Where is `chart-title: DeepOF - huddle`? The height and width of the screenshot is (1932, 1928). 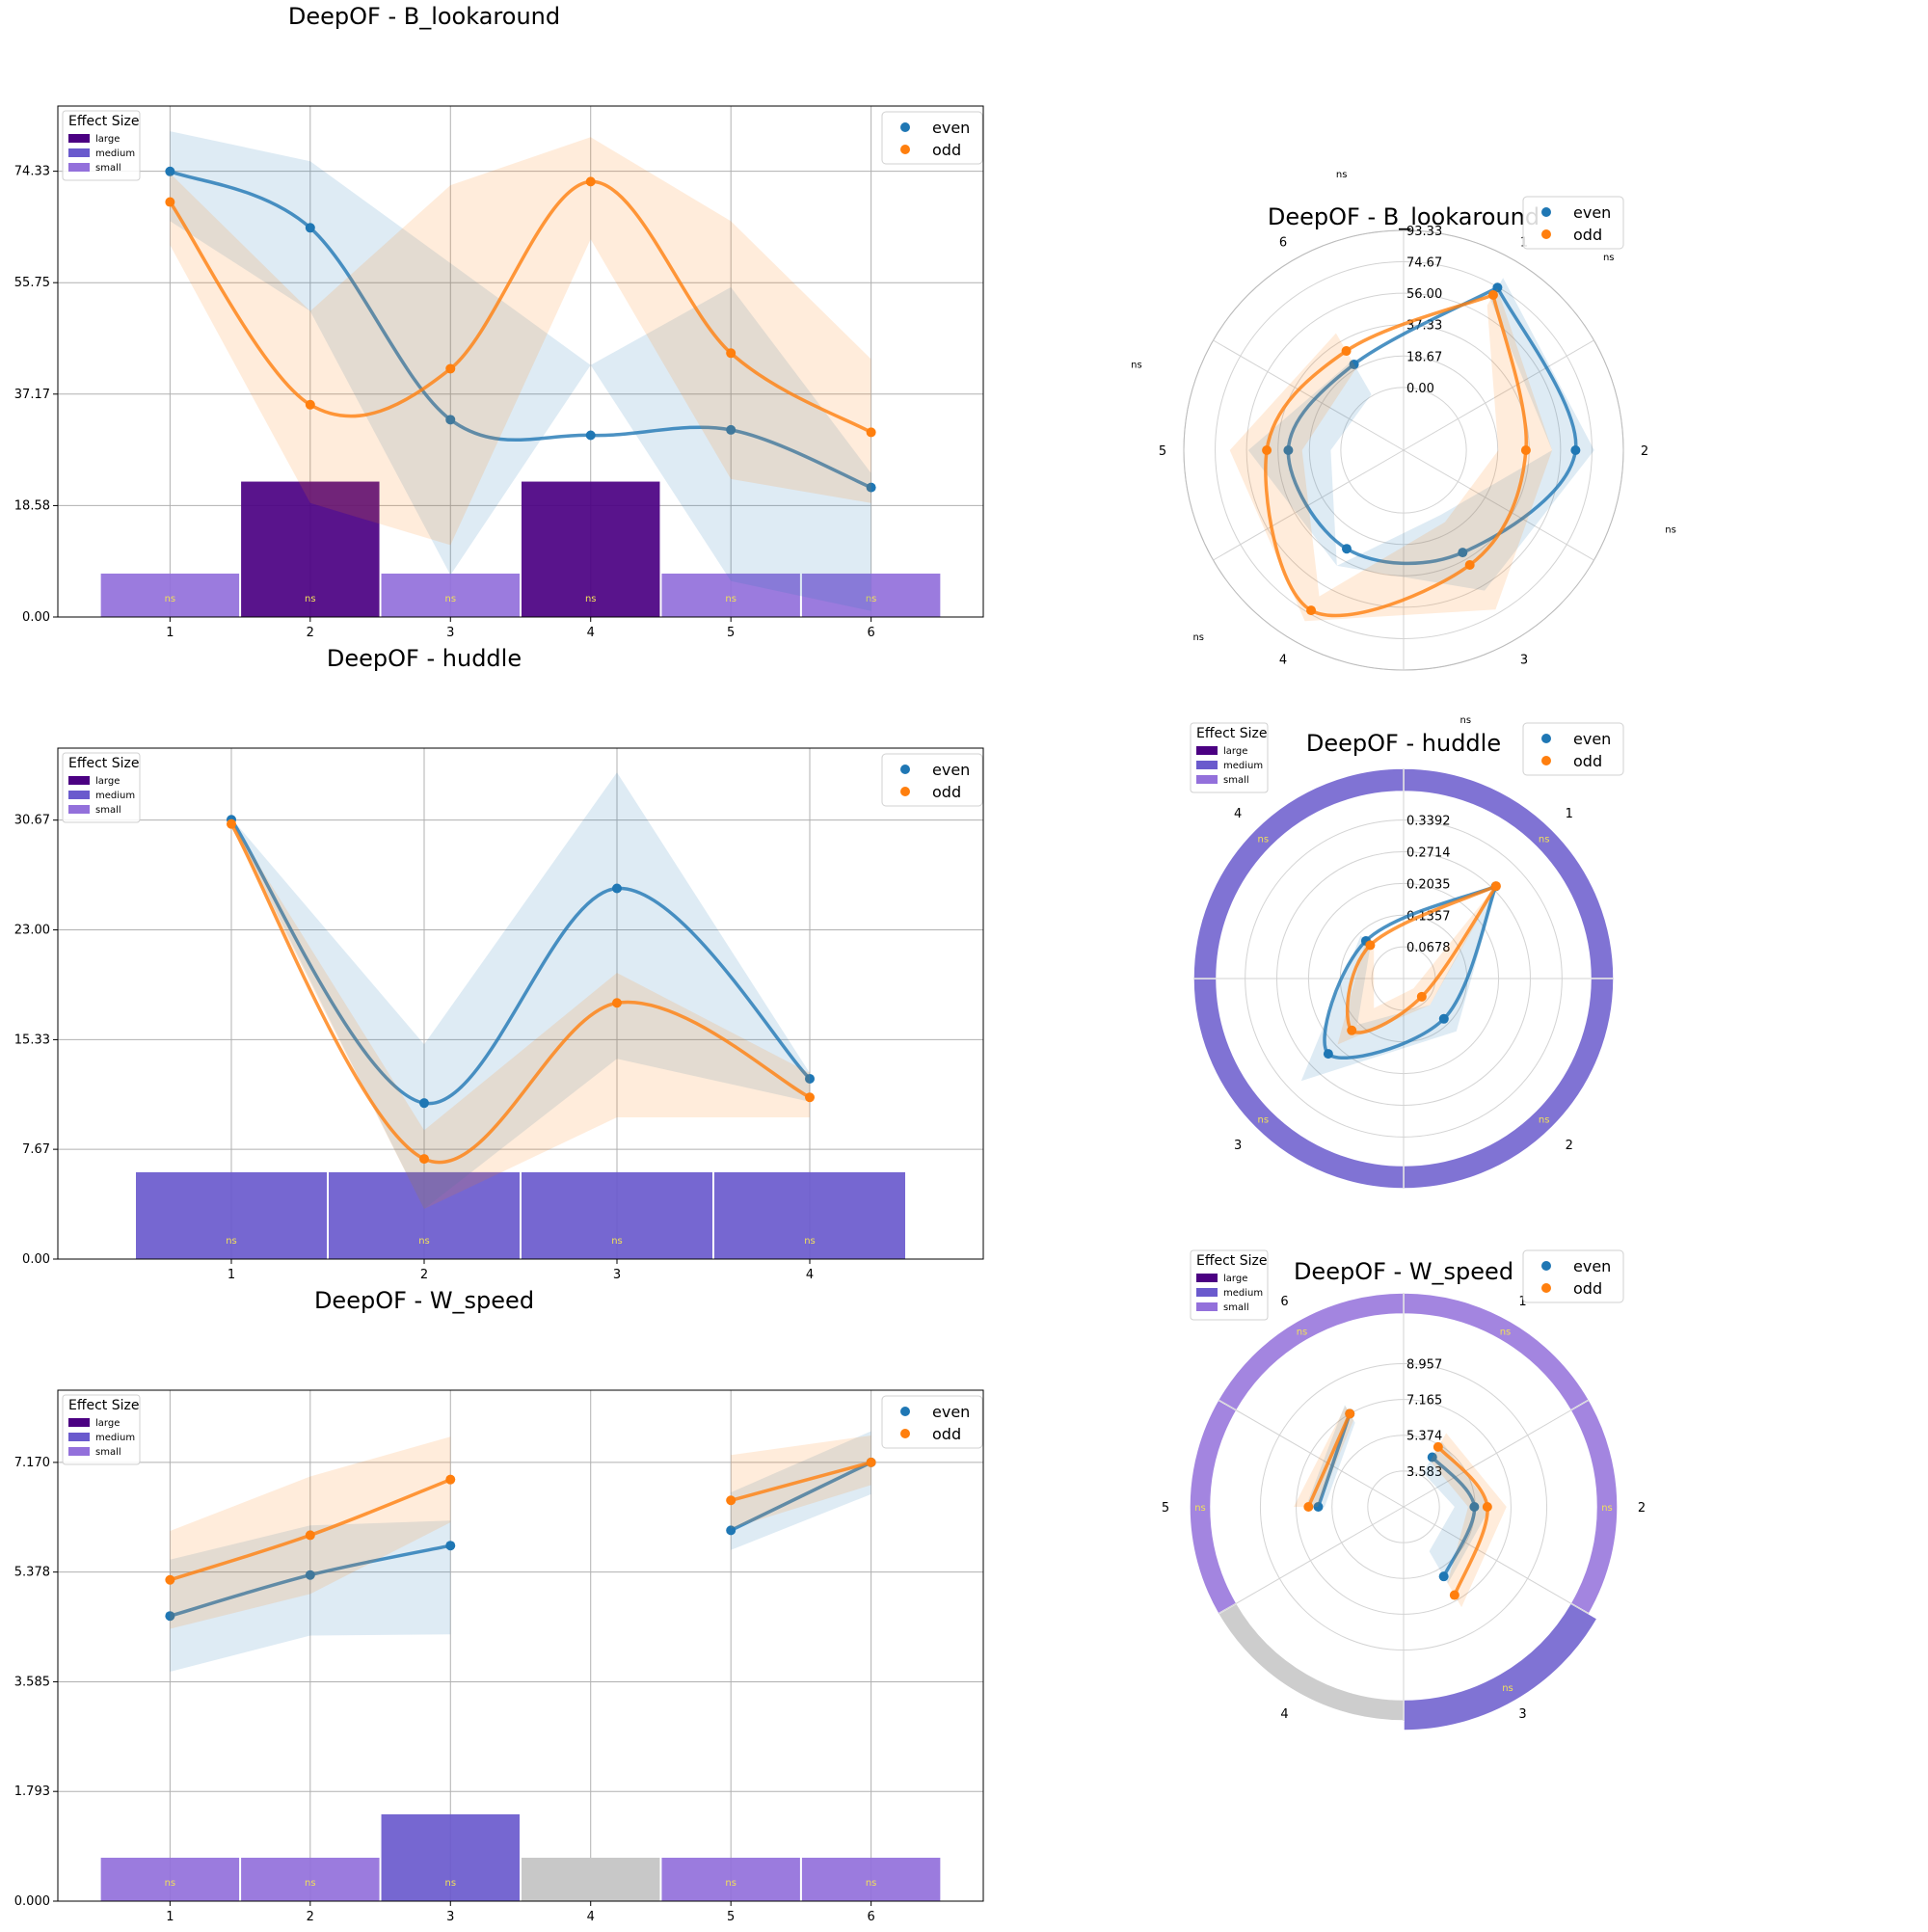 chart-title: DeepOF - huddle is located at coordinates (424, 659).